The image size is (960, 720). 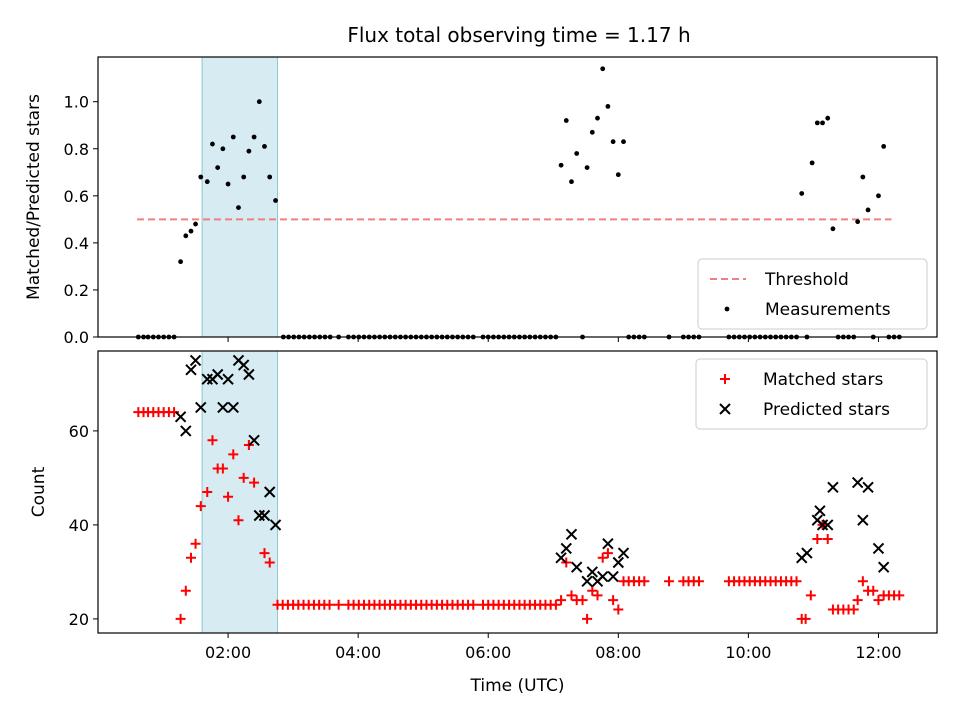 I want to click on bottom-y-ticks: 20 40 60, so click(x=83, y=525).